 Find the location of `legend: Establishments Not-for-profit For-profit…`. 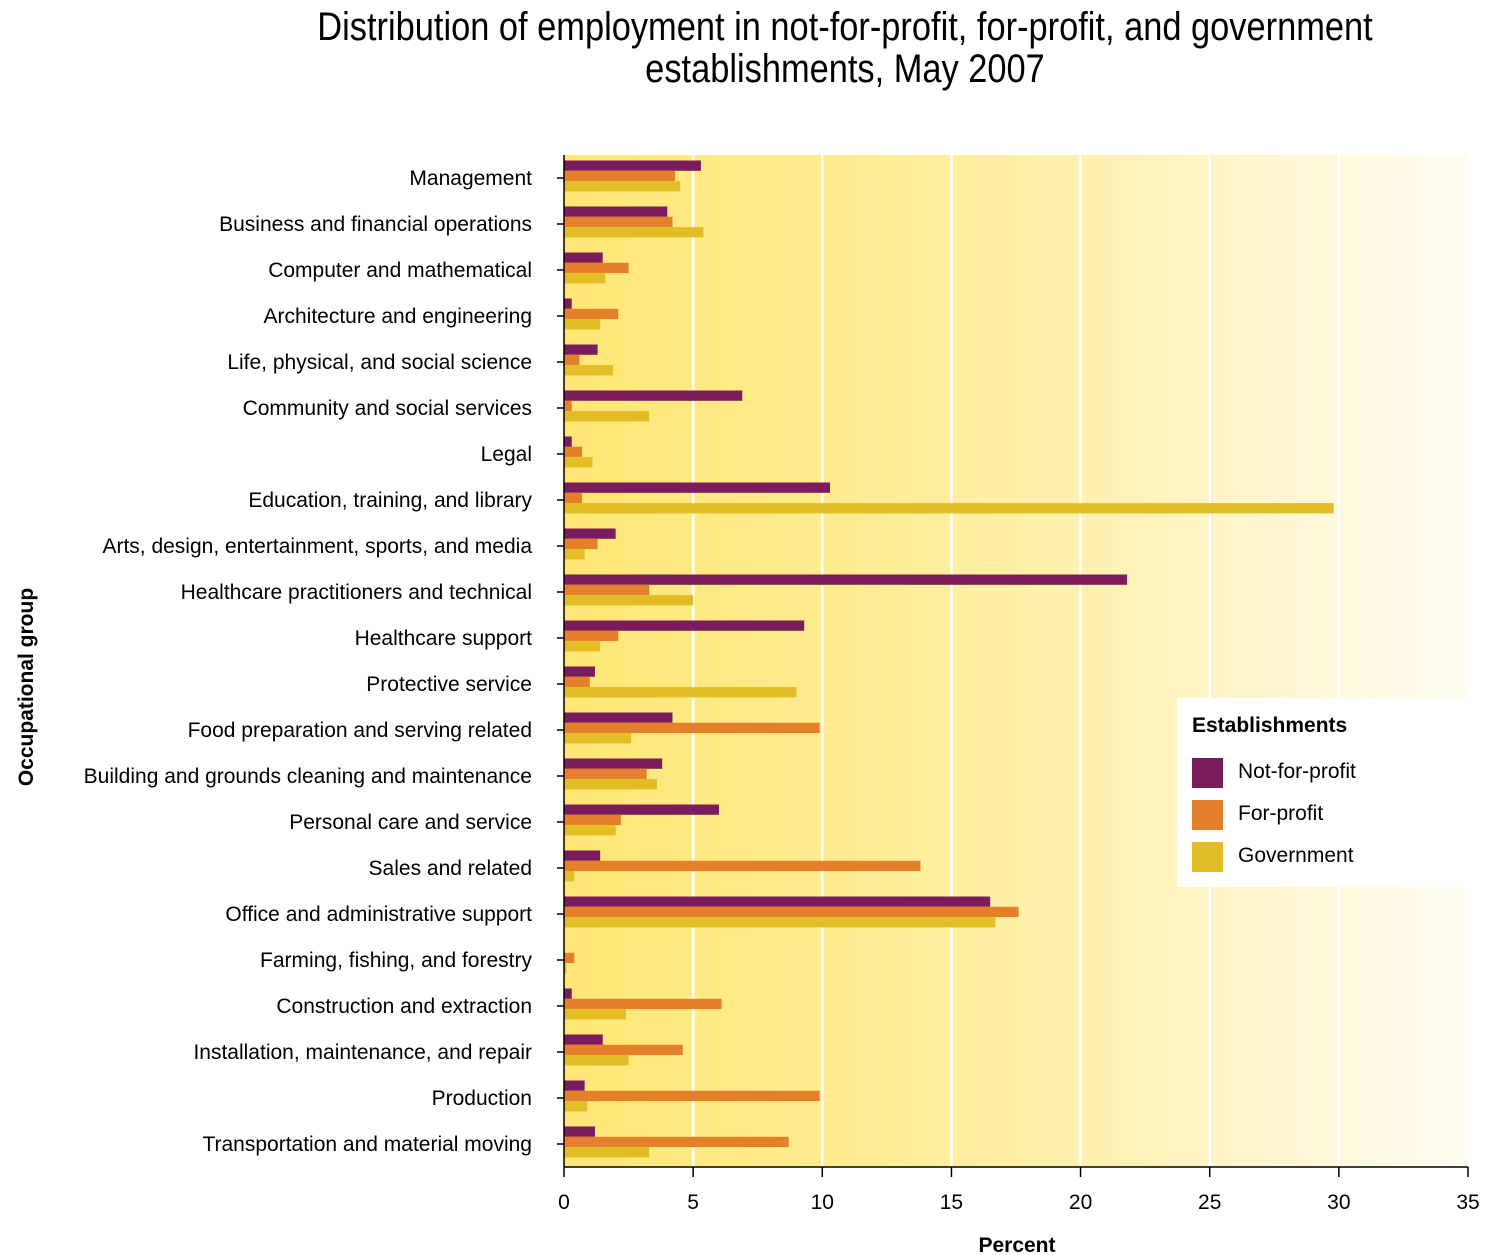

legend: Establishments Not-for-profit For-profit… is located at coordinates (1323, 792).